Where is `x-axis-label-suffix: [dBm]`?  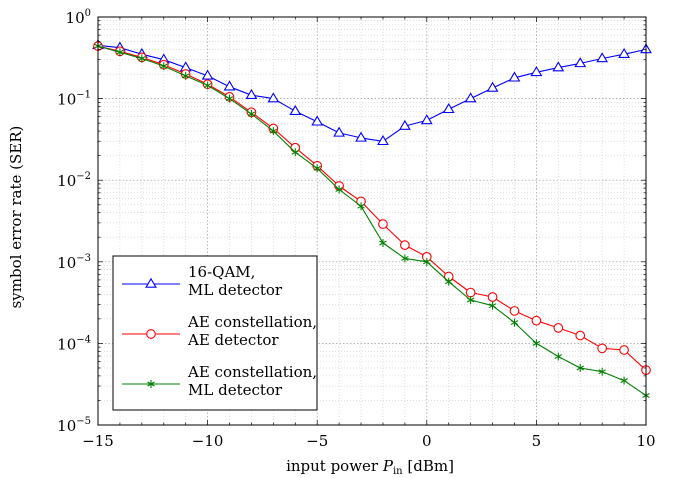
x-axis-label-suffix: [dBm] is located at coordinates (428, 466).